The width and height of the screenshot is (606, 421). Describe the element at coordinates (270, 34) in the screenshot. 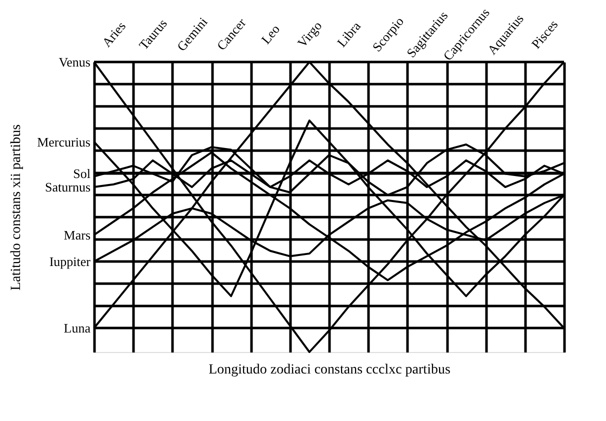

I see `x-tick-label: Leo` at that location.